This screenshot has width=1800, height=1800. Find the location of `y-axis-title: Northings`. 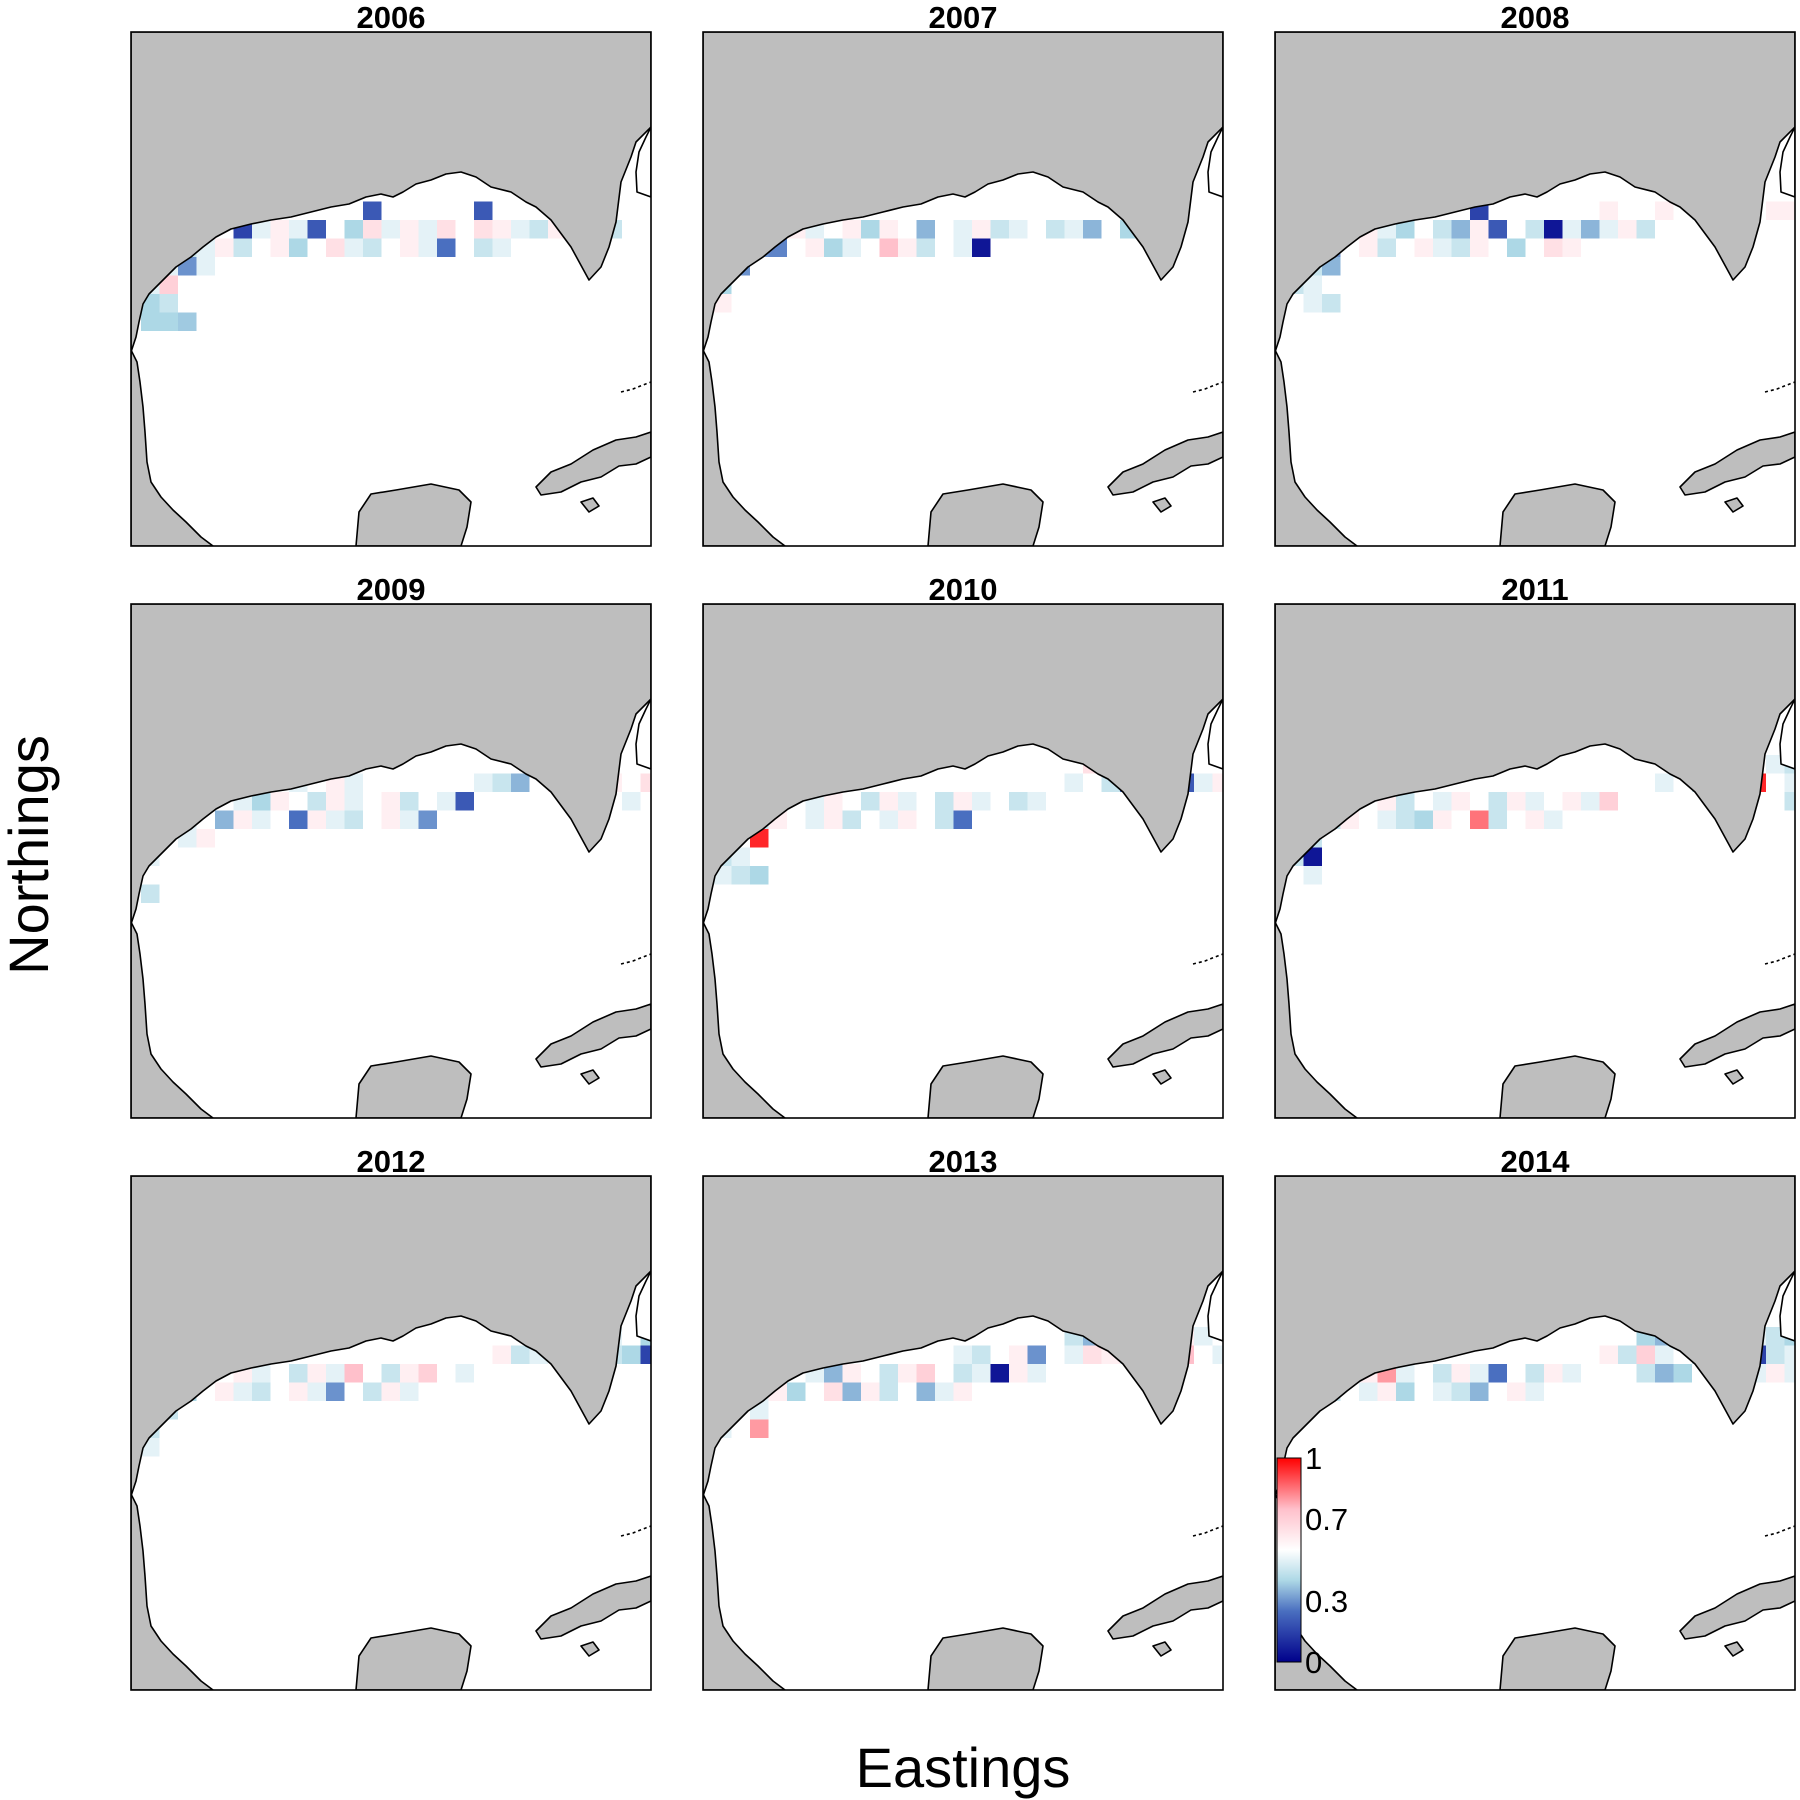

y-axis-title: Northings is located at coordinates (30, 855).